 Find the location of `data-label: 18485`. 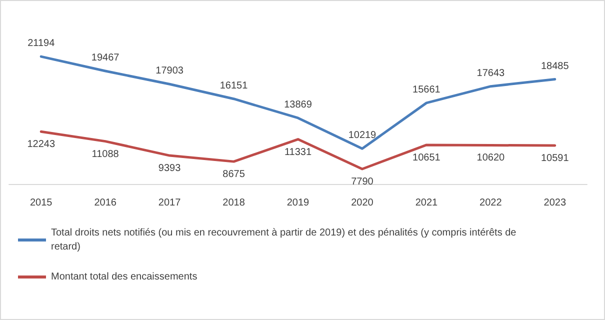

data-label: 18485 is located at coordinates (555, 66).